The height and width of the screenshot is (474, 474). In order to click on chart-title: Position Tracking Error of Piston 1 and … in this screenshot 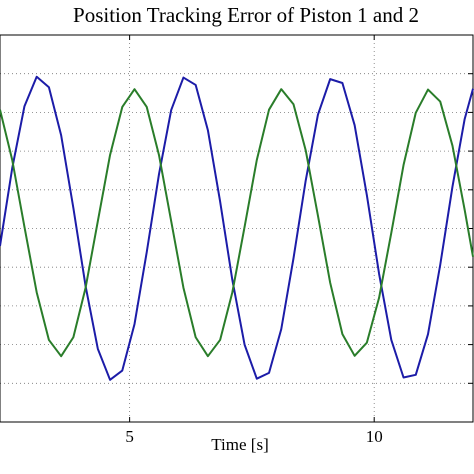, I will do `click(246, 15)`.